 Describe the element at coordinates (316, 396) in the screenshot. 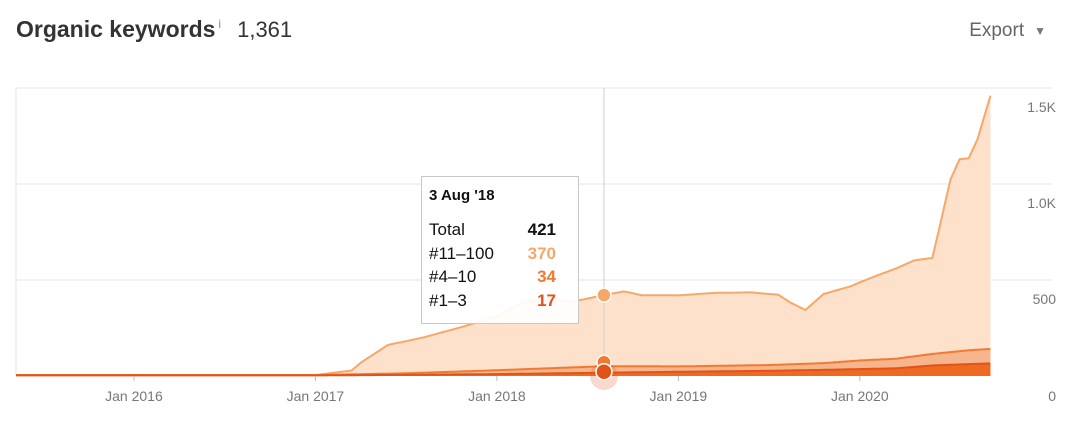

I see `x-tick-label: Jan 2017` at that location.